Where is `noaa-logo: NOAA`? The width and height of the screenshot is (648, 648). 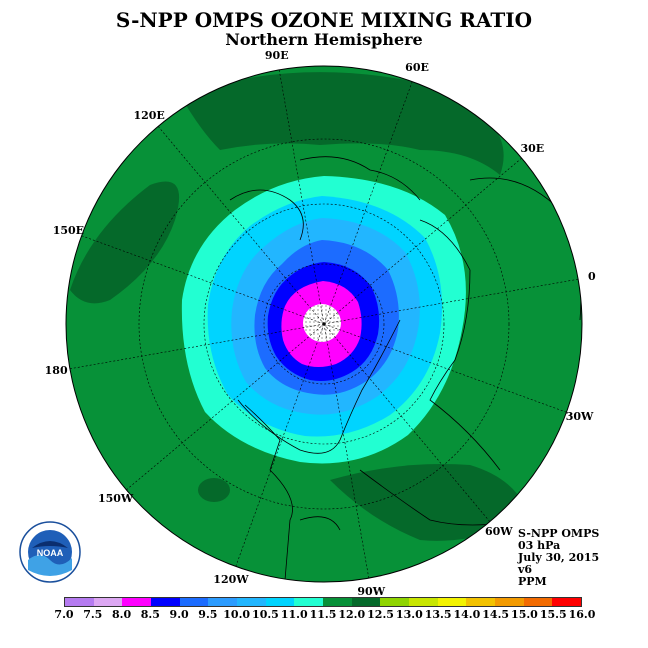 noaa-logo: NOAA is located at coordinates (50, 554).